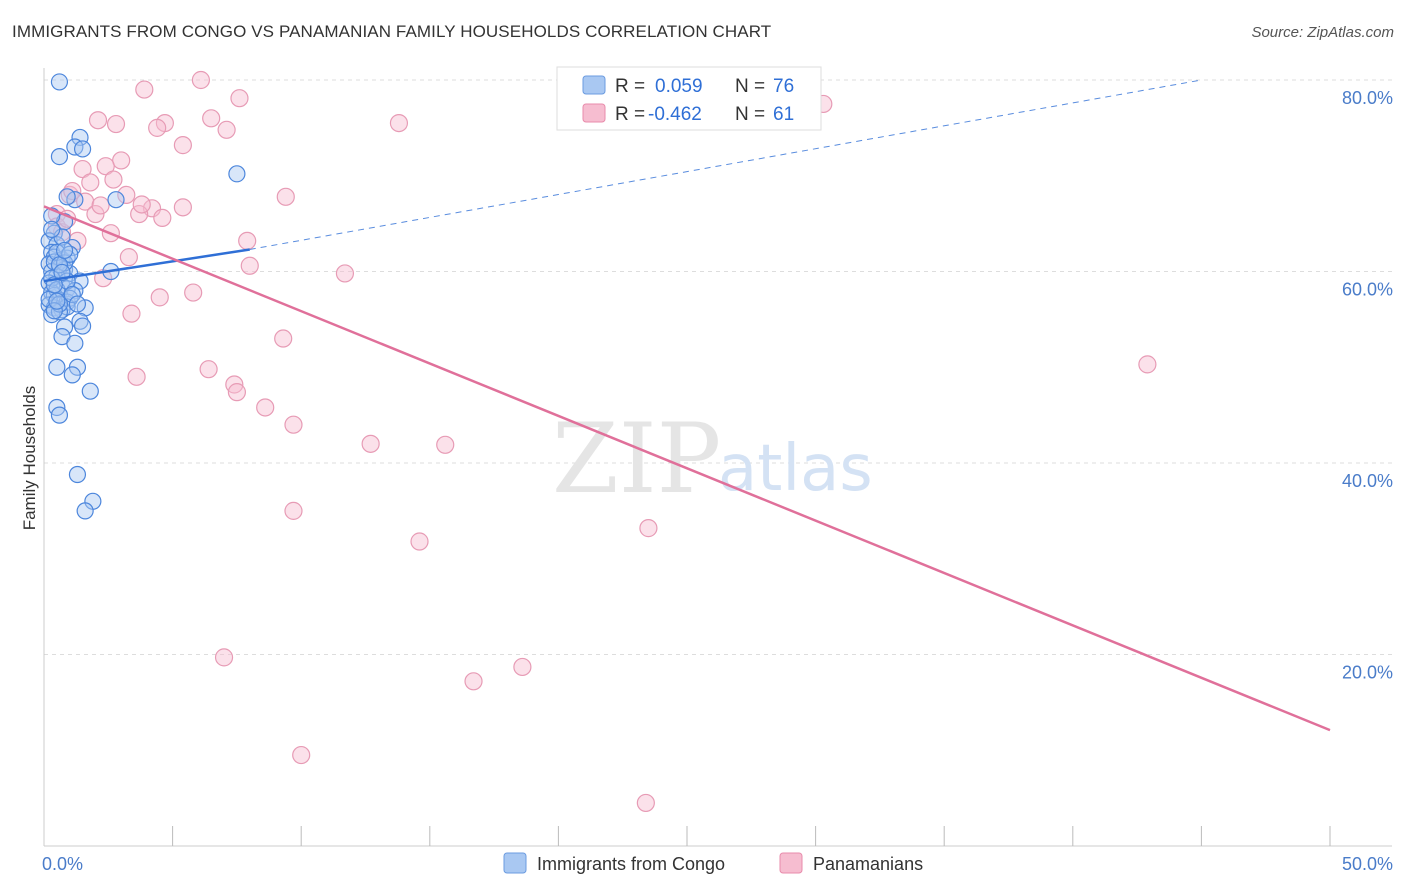  What do you see at coordinates (679, 86) in the screenshot?
I see `legend-r-value-congo: 0.059` at bounding box center [679, 86].